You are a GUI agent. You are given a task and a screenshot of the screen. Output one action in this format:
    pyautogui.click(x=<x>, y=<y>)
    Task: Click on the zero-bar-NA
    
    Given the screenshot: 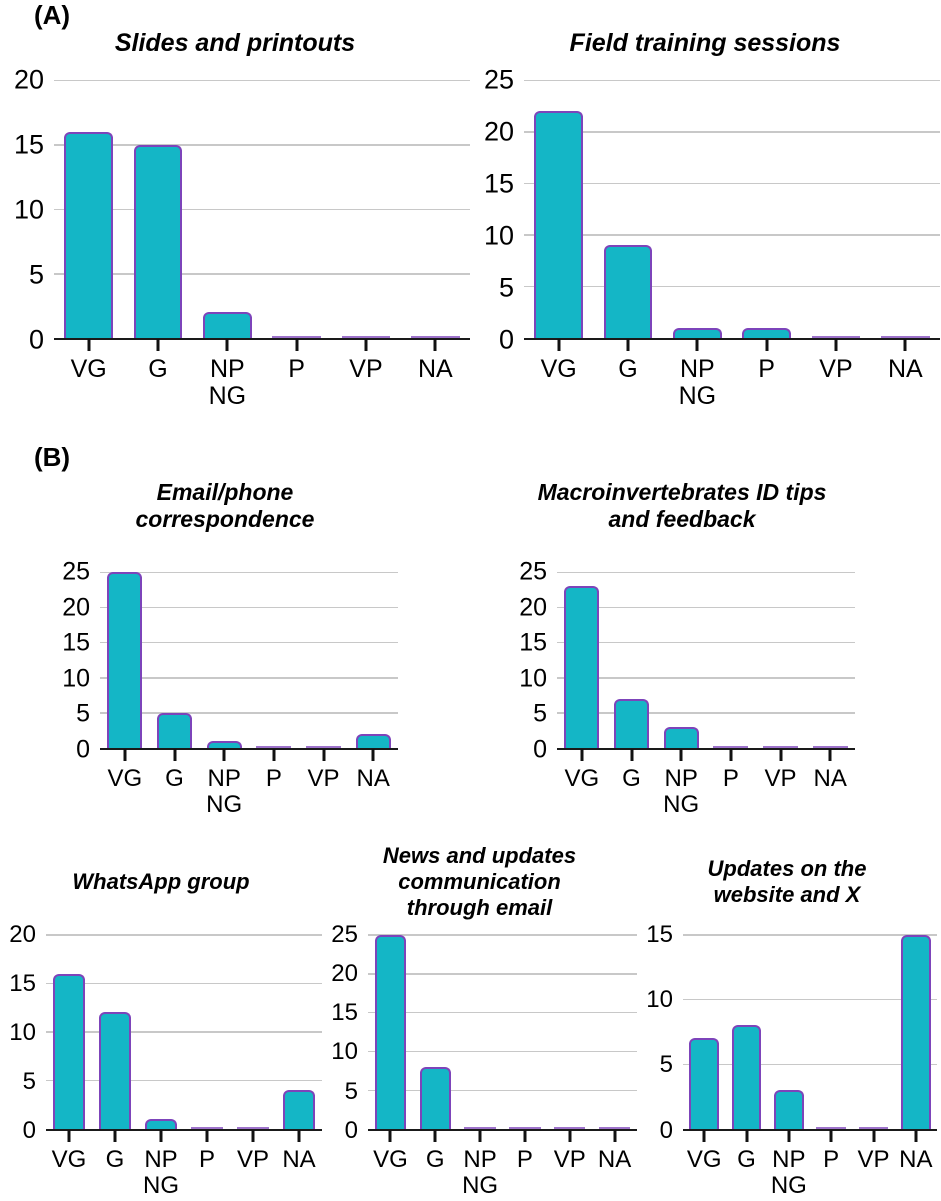 What is the action you would take?
    pyautogui.click(x=830, y=747)
    